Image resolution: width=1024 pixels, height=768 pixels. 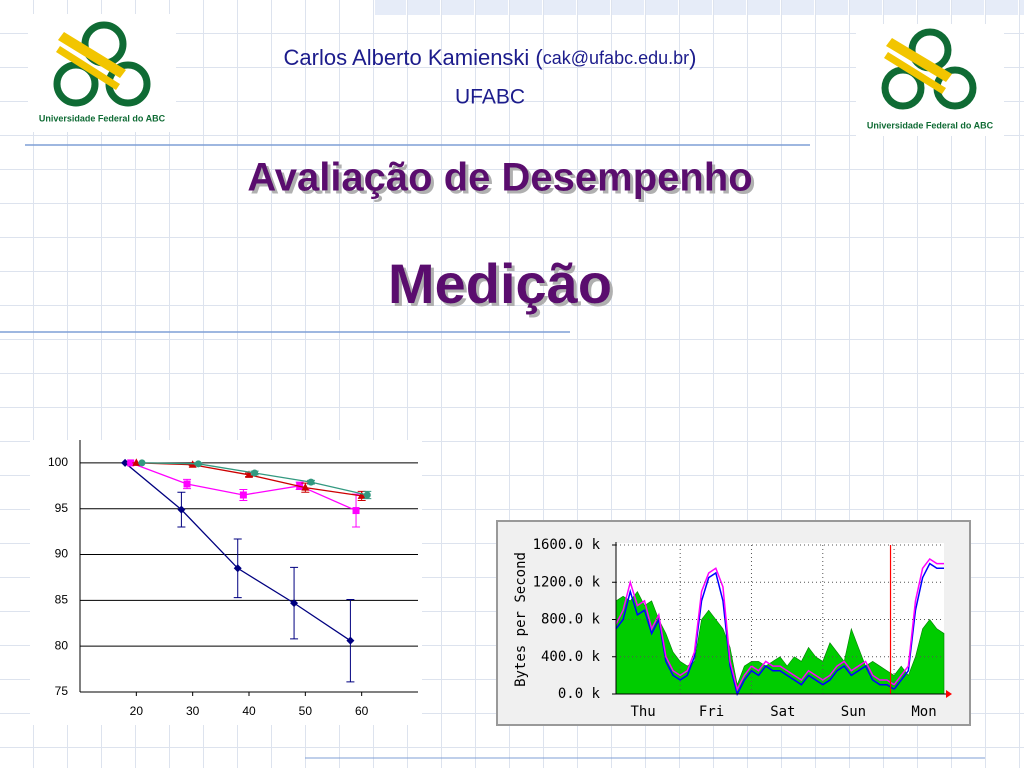 I want to click on slide-title: Avaliação de Desempenho, so click(x=499, y=178).